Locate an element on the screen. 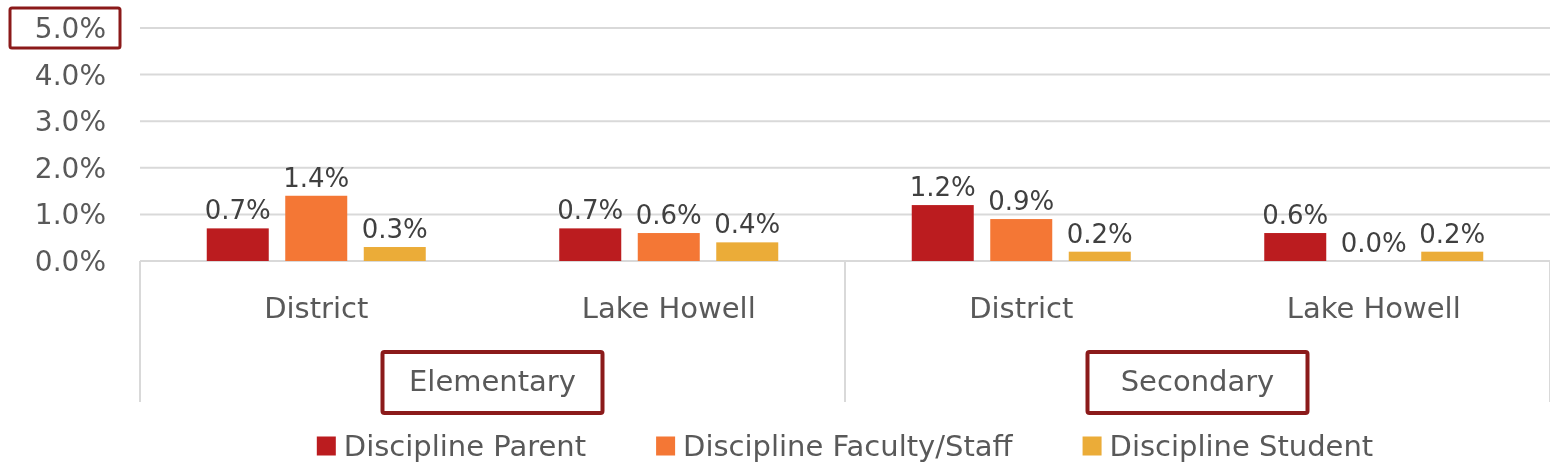  y-tick-label: 1.0% is located at coordinates (70, 215).